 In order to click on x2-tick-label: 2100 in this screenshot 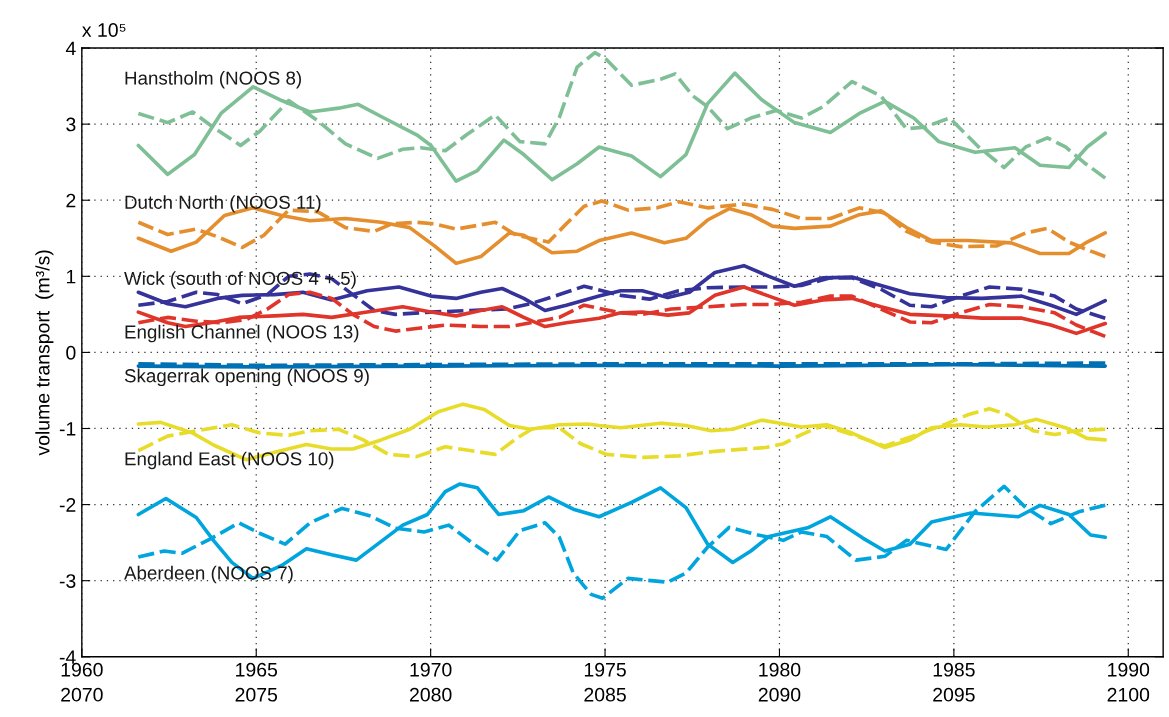, I will do `click(1128, 694)`.